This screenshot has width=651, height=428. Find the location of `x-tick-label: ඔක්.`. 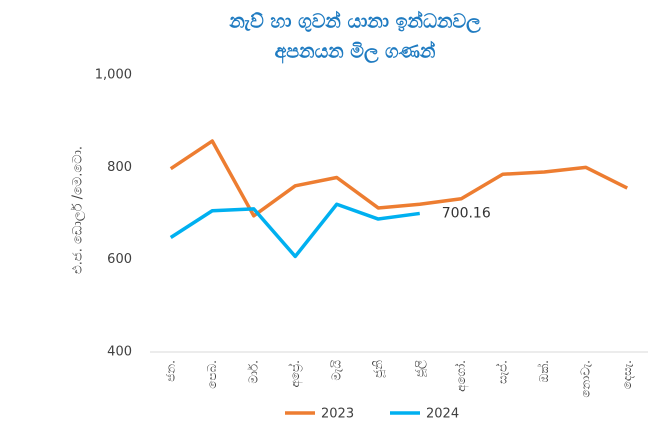

x-tick-label: ඔක්. is located at coordinates (544, 371).